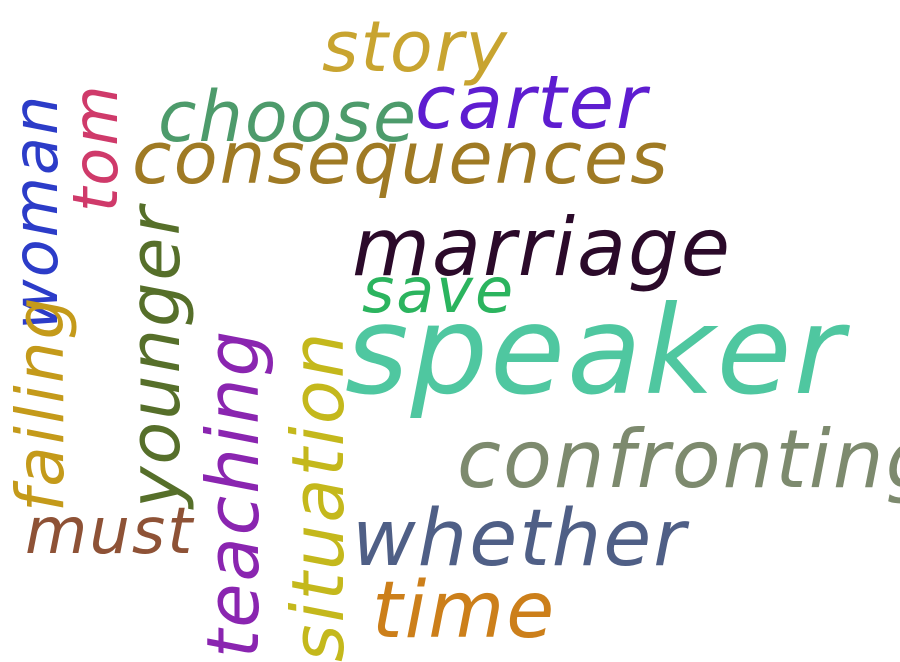 This screenshot has width=900, height=662. Describe the element at coordinates (288, 117) in the screenshot. I see `word-choose: choose` at that location.